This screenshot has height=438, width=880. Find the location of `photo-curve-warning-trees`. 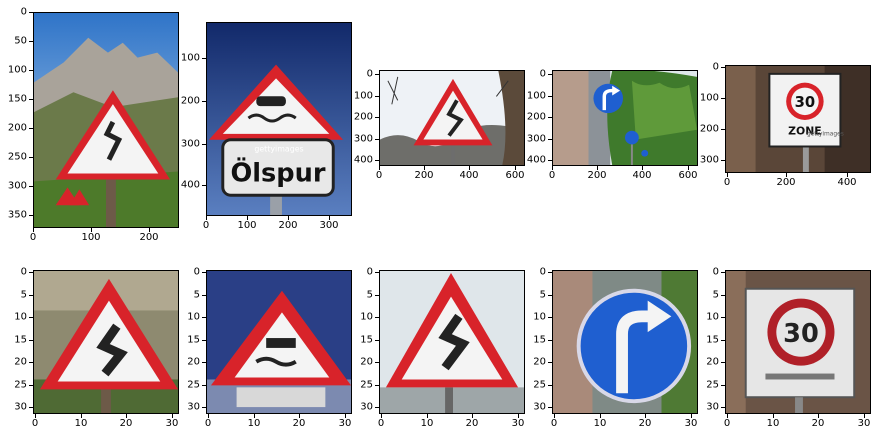

photo-curve-warning-trees is located at coordinates (452, 118).